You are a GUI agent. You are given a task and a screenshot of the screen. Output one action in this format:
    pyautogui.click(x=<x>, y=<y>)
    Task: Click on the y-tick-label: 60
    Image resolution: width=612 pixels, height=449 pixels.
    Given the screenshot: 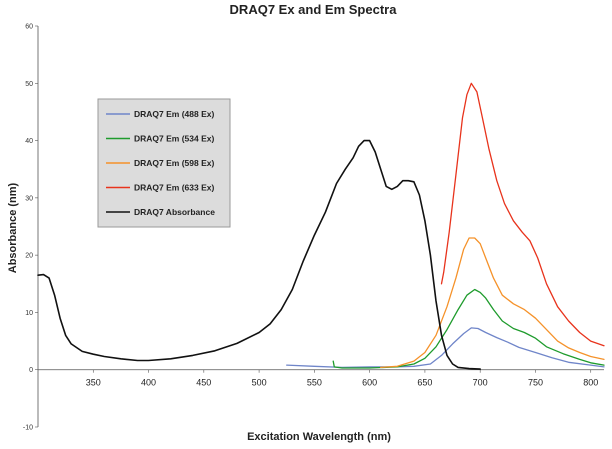 What is the action you would take?
    pyautogui.click(x=29, y=27)
    